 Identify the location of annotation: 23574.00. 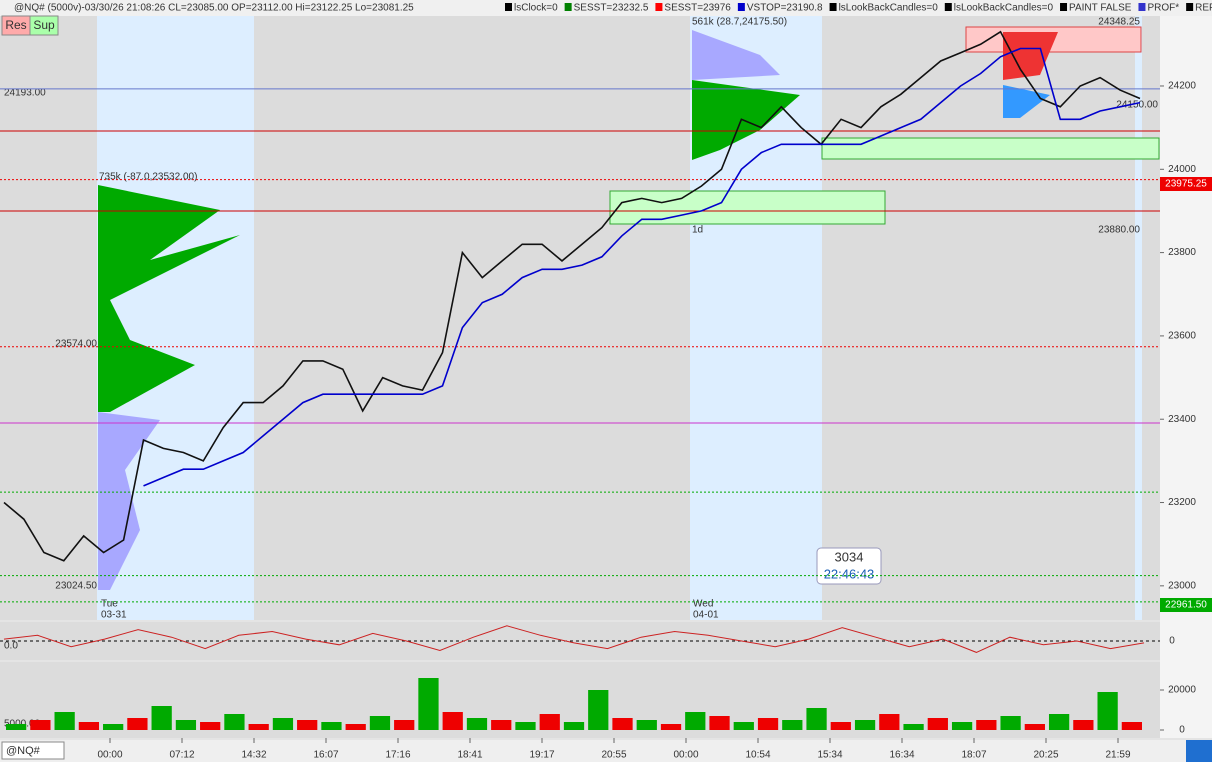
(76, 344).